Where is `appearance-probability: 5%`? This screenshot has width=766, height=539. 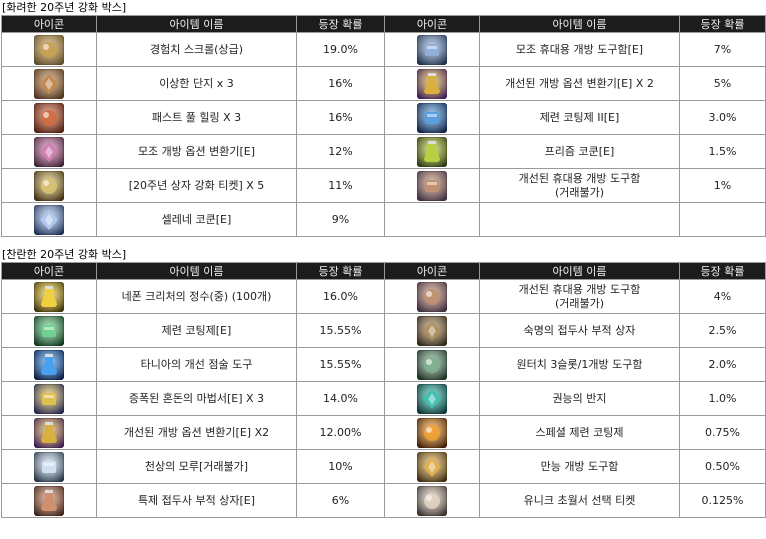
appearance-probability: 5% is located at coordinates (722, 83).